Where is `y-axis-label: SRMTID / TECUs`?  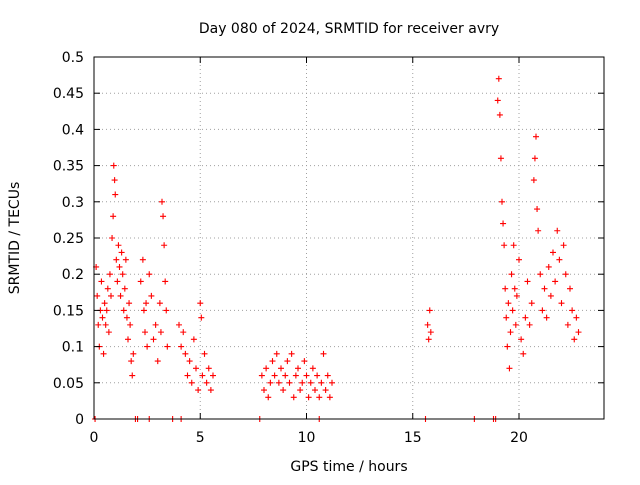 y-axis-label: SRMTID / TECUs is located at coordinates (15, 238).